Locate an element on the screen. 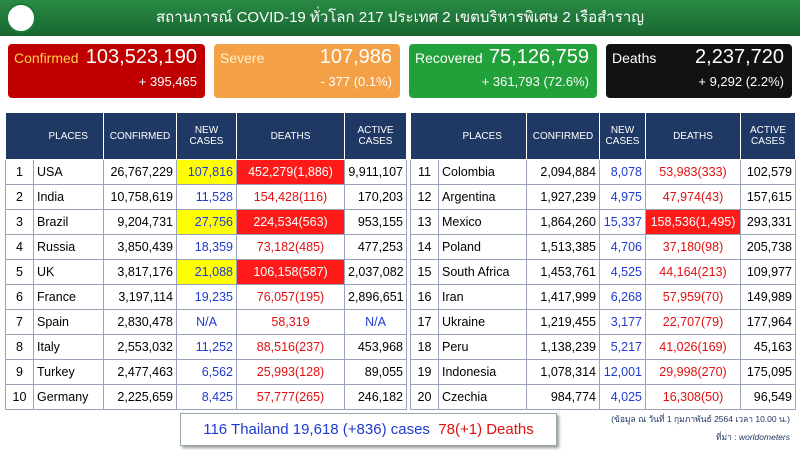  table-cell: 19,235 is located at coordinates (206, 297).